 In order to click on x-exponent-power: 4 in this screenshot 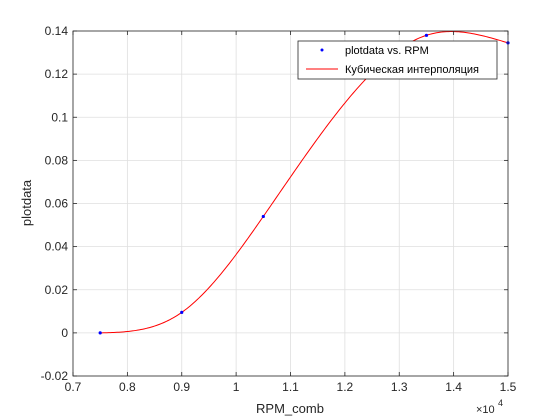, I will do `click(500, 403)`.